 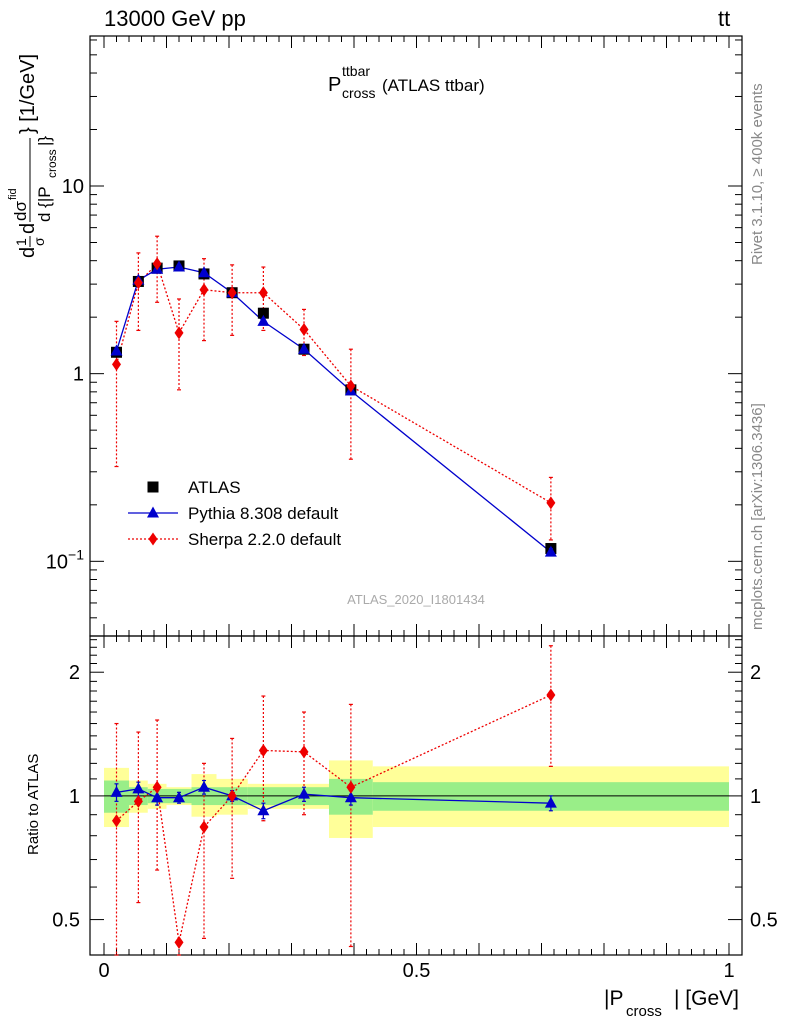 What do you see at coordinates (21, 242) in the screenshot?
I see `y-label-frac-num: 1` at bounding box center [21, 242].